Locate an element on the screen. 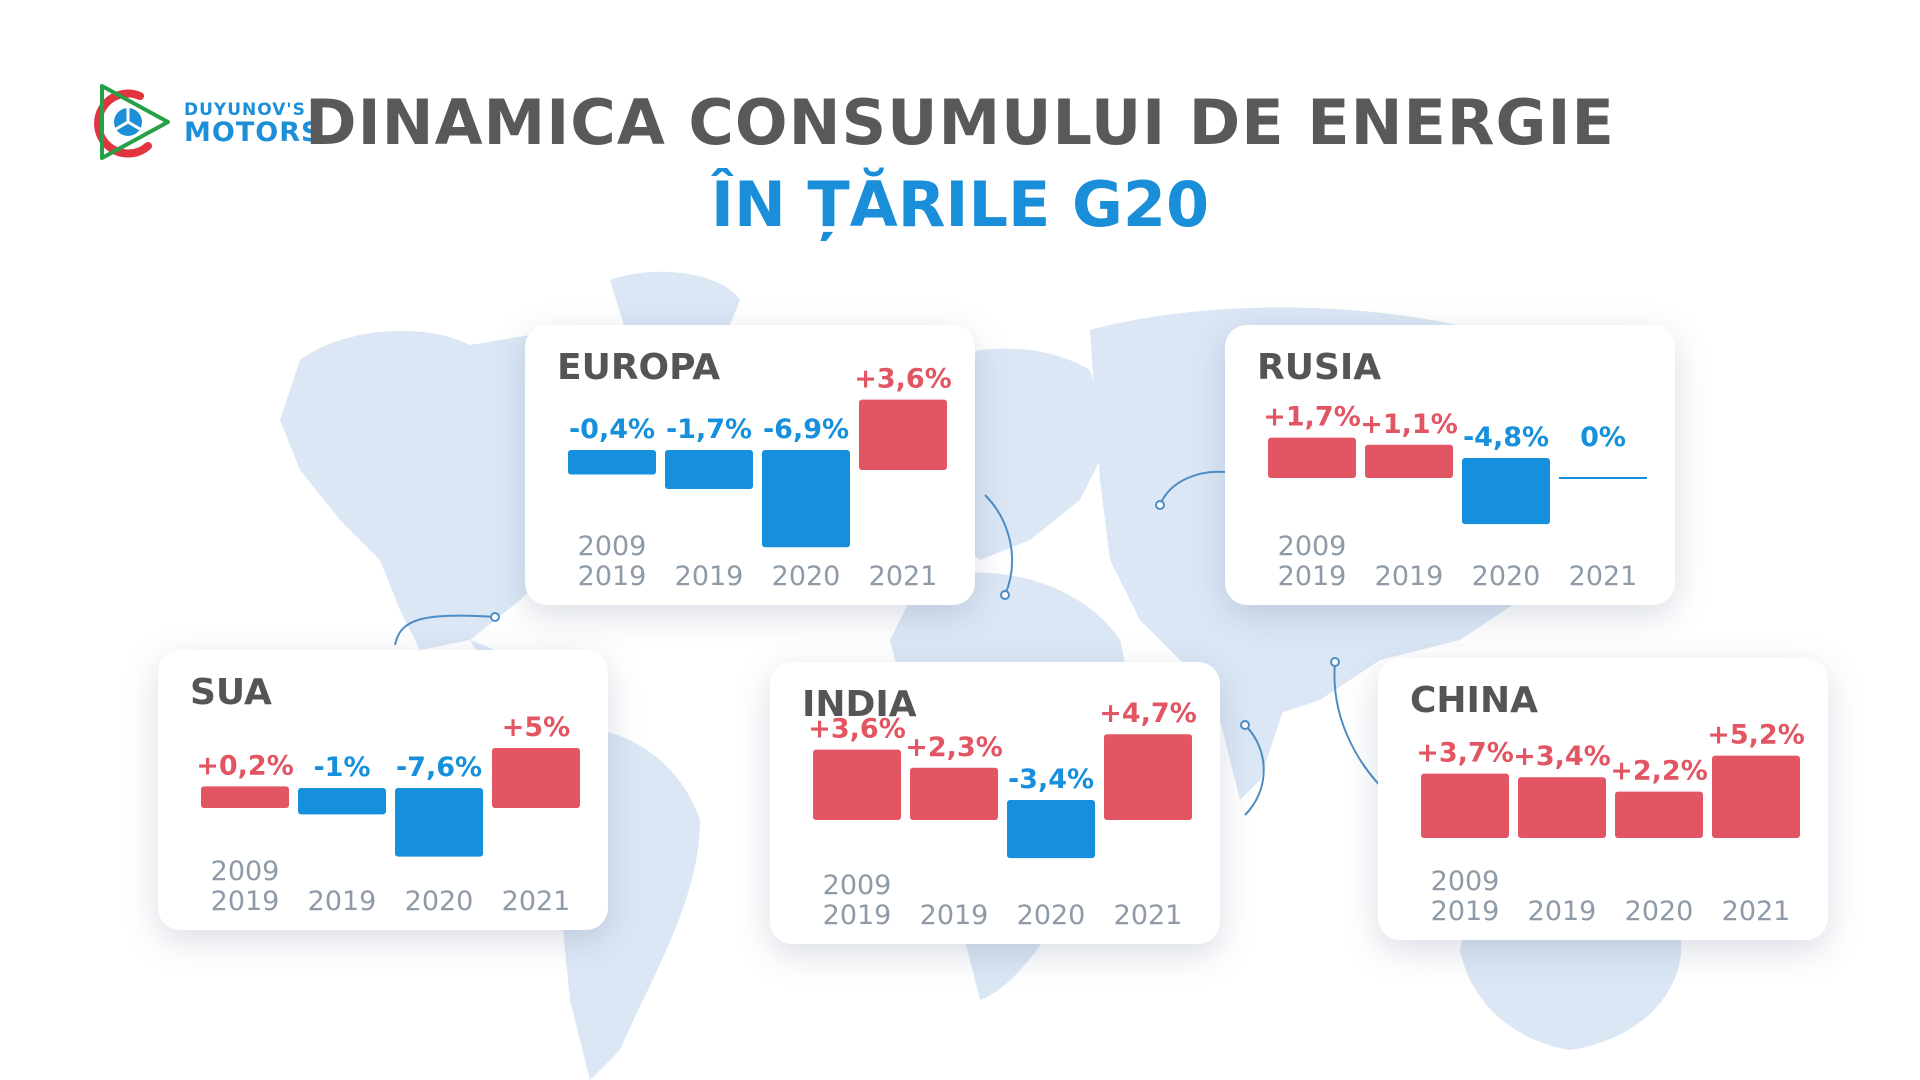 The image size is (1920, 1080). value-label: +3,7% is located at coordinates (1465, 753).